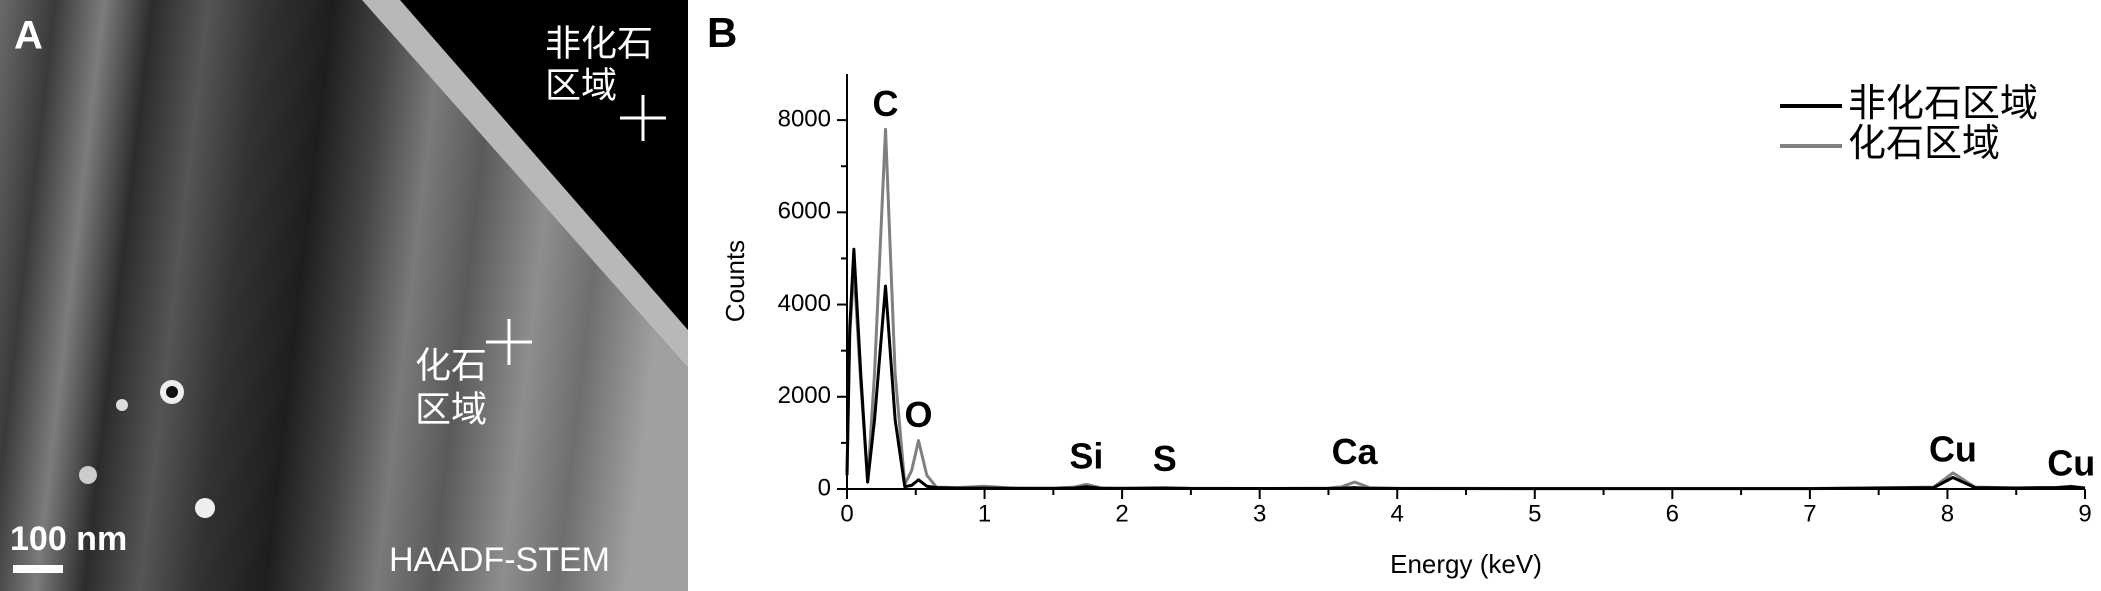 The image size is (2101, 591). I want to click on x-tick-label: 3, so click(1259, 513).